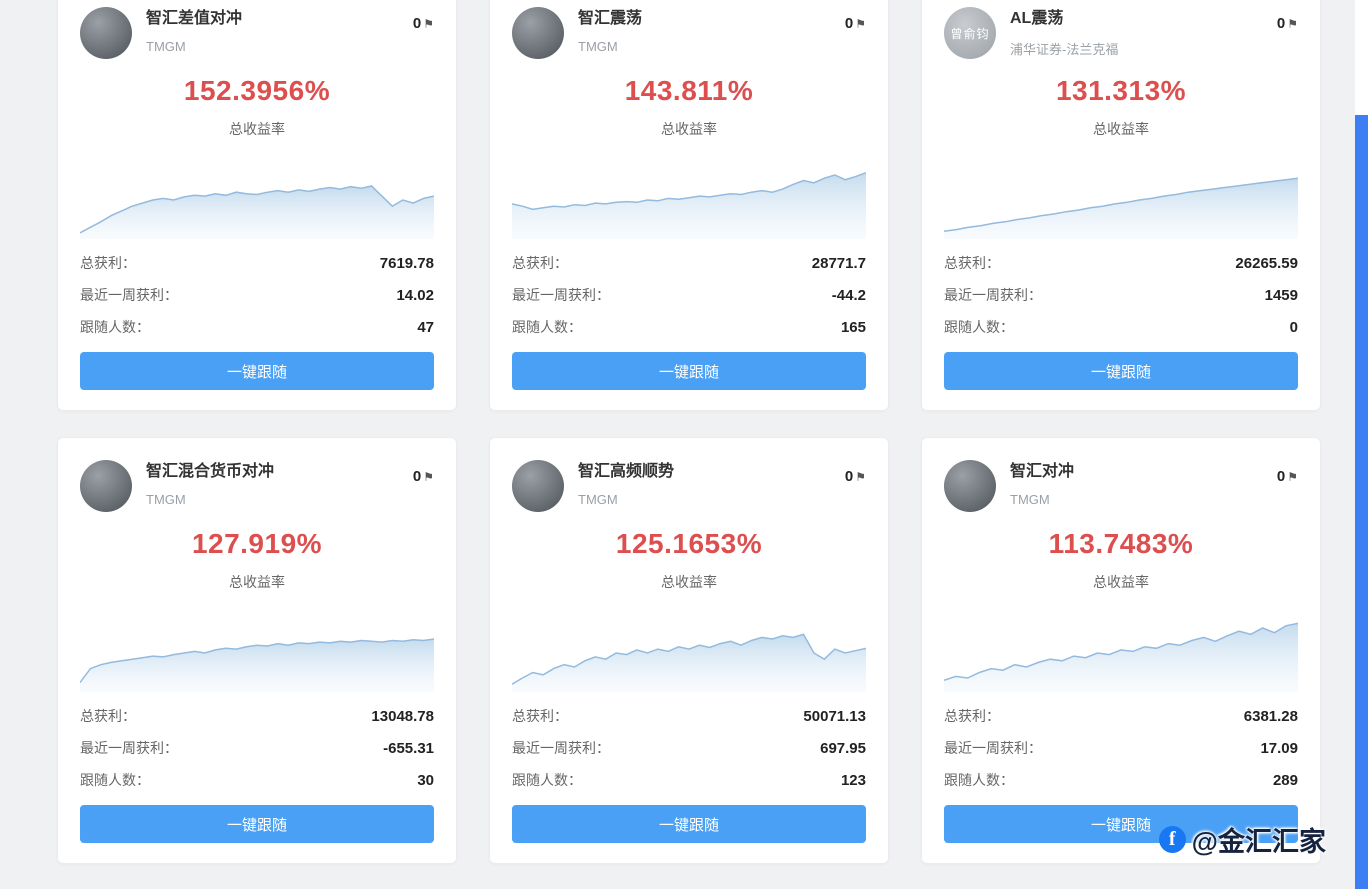  I want to click on stats-block: 总获利： 50071.13 最近一周获利： 697.95 跟随人数： 123, so click(689, 754).